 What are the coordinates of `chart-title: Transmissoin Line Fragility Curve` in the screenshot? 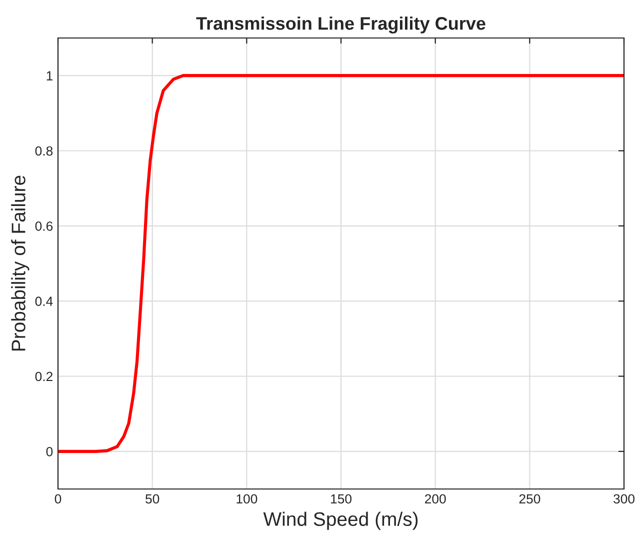 It's located at (341, 25).